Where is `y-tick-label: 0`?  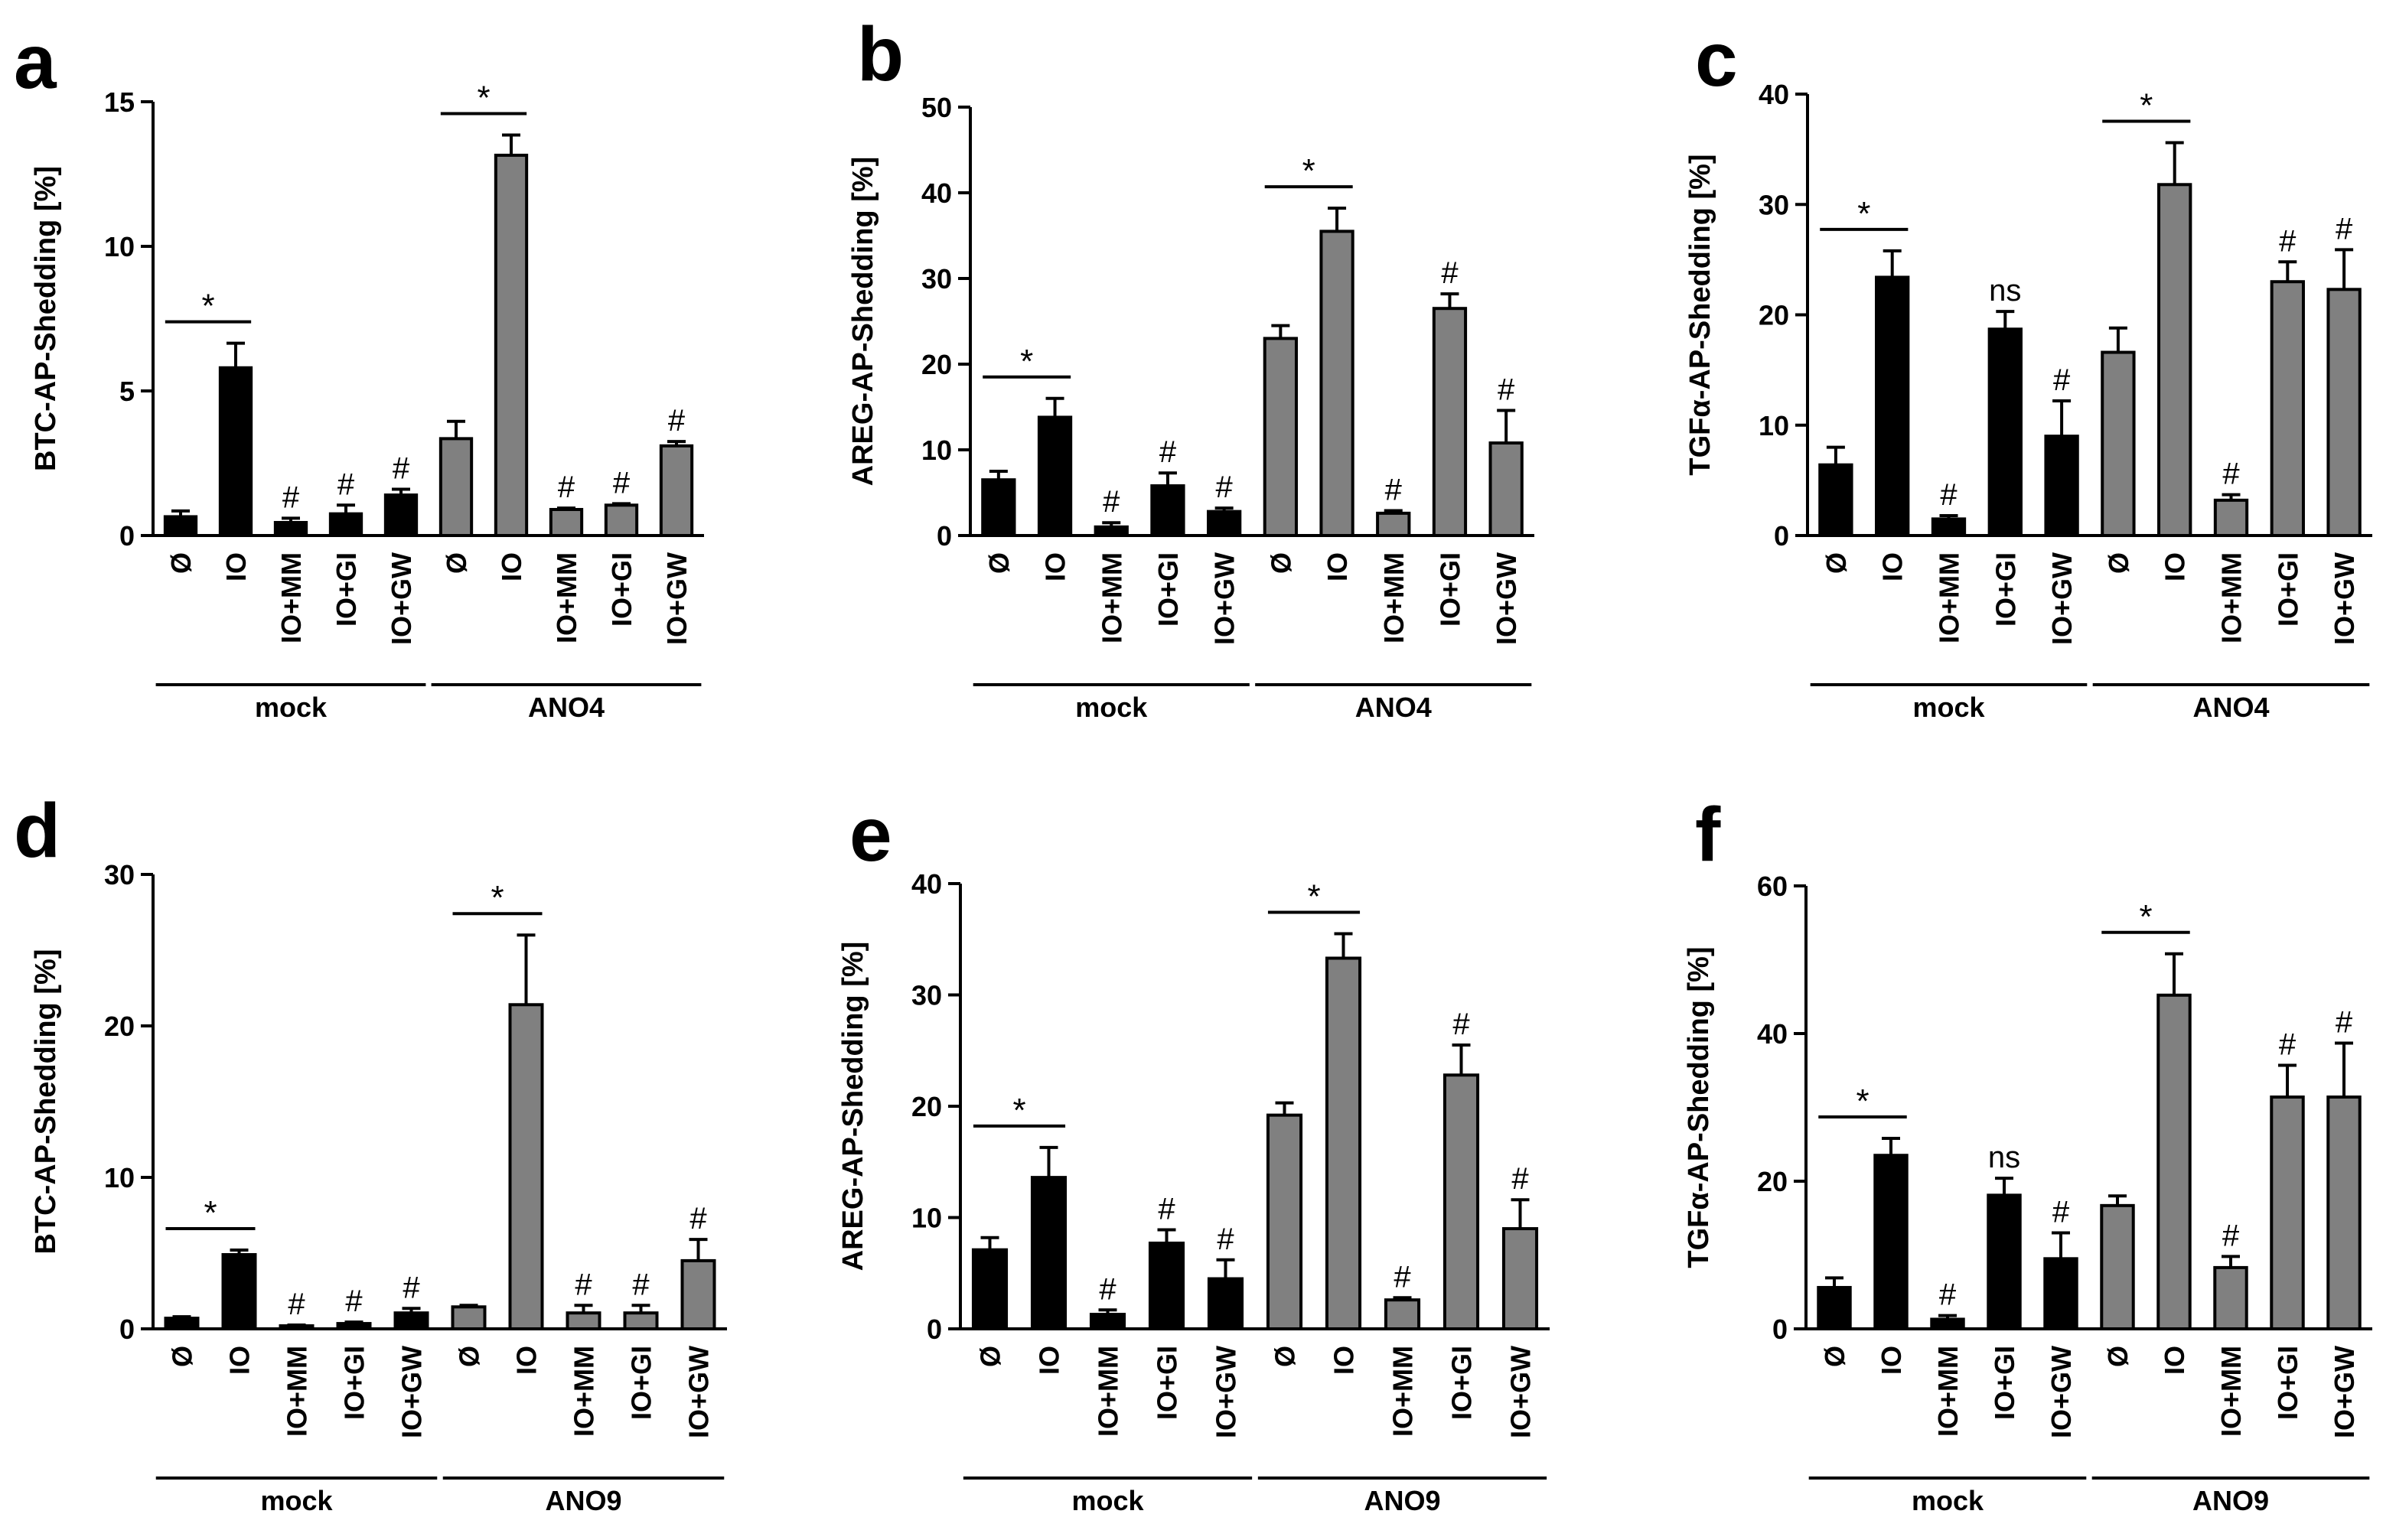
y-tick-label: 0 is located at coordinates (127, 536).